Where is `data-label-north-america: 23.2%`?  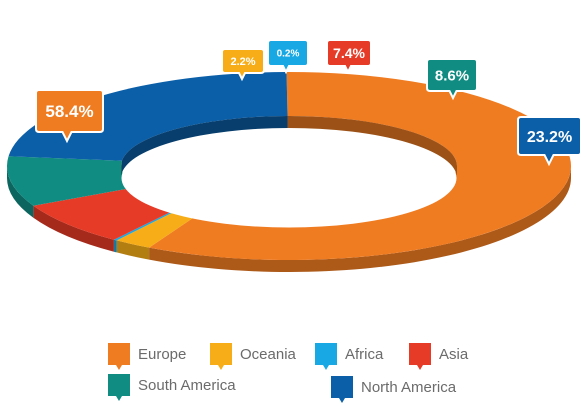
data-label-north-america: 23.2% is located at coordinates (549, 137).